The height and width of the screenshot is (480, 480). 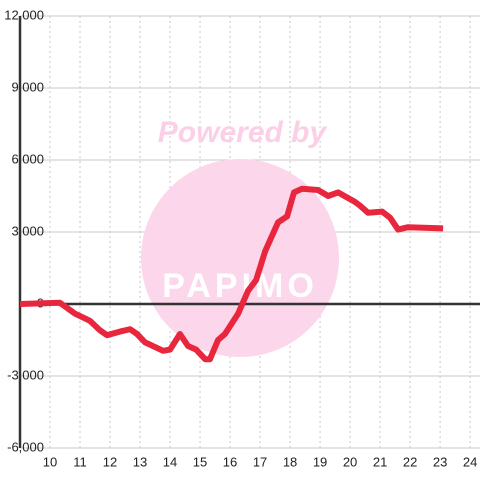 What do you see at coordinates (240, 286) in the screenshot?
I see `watermark-logo: PAPIMO` at bounding box center [240, 286].